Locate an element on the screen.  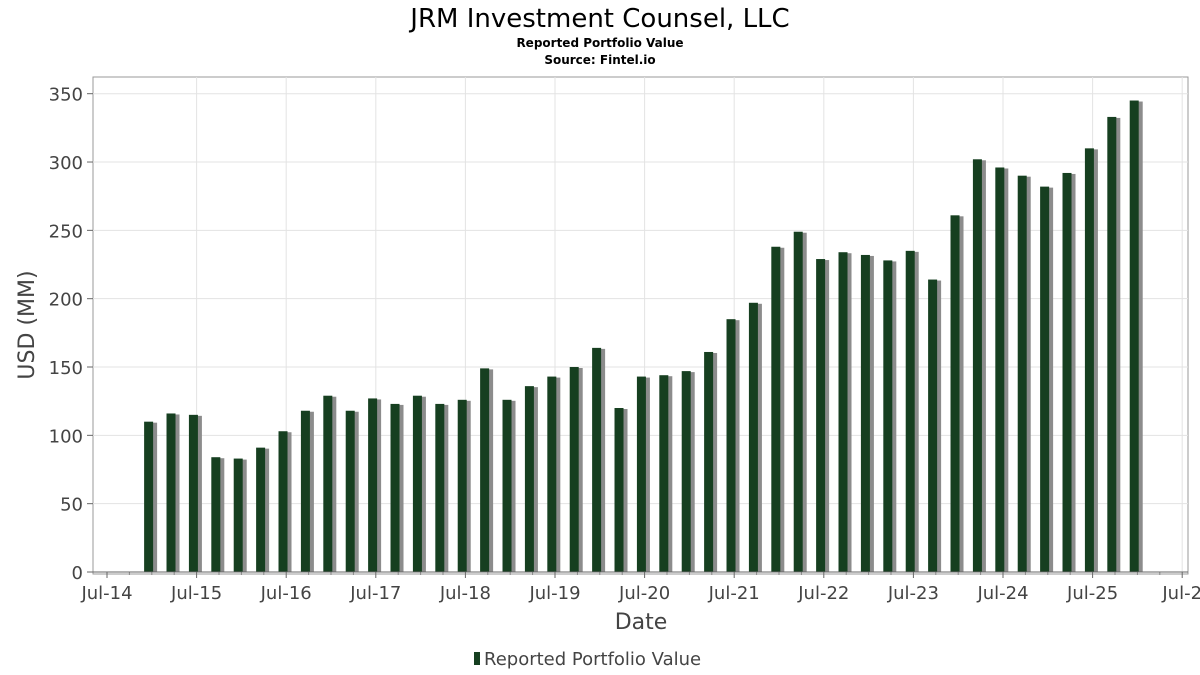
legend-label: Reported Portfolio Value is located at coordinates (592, 659).